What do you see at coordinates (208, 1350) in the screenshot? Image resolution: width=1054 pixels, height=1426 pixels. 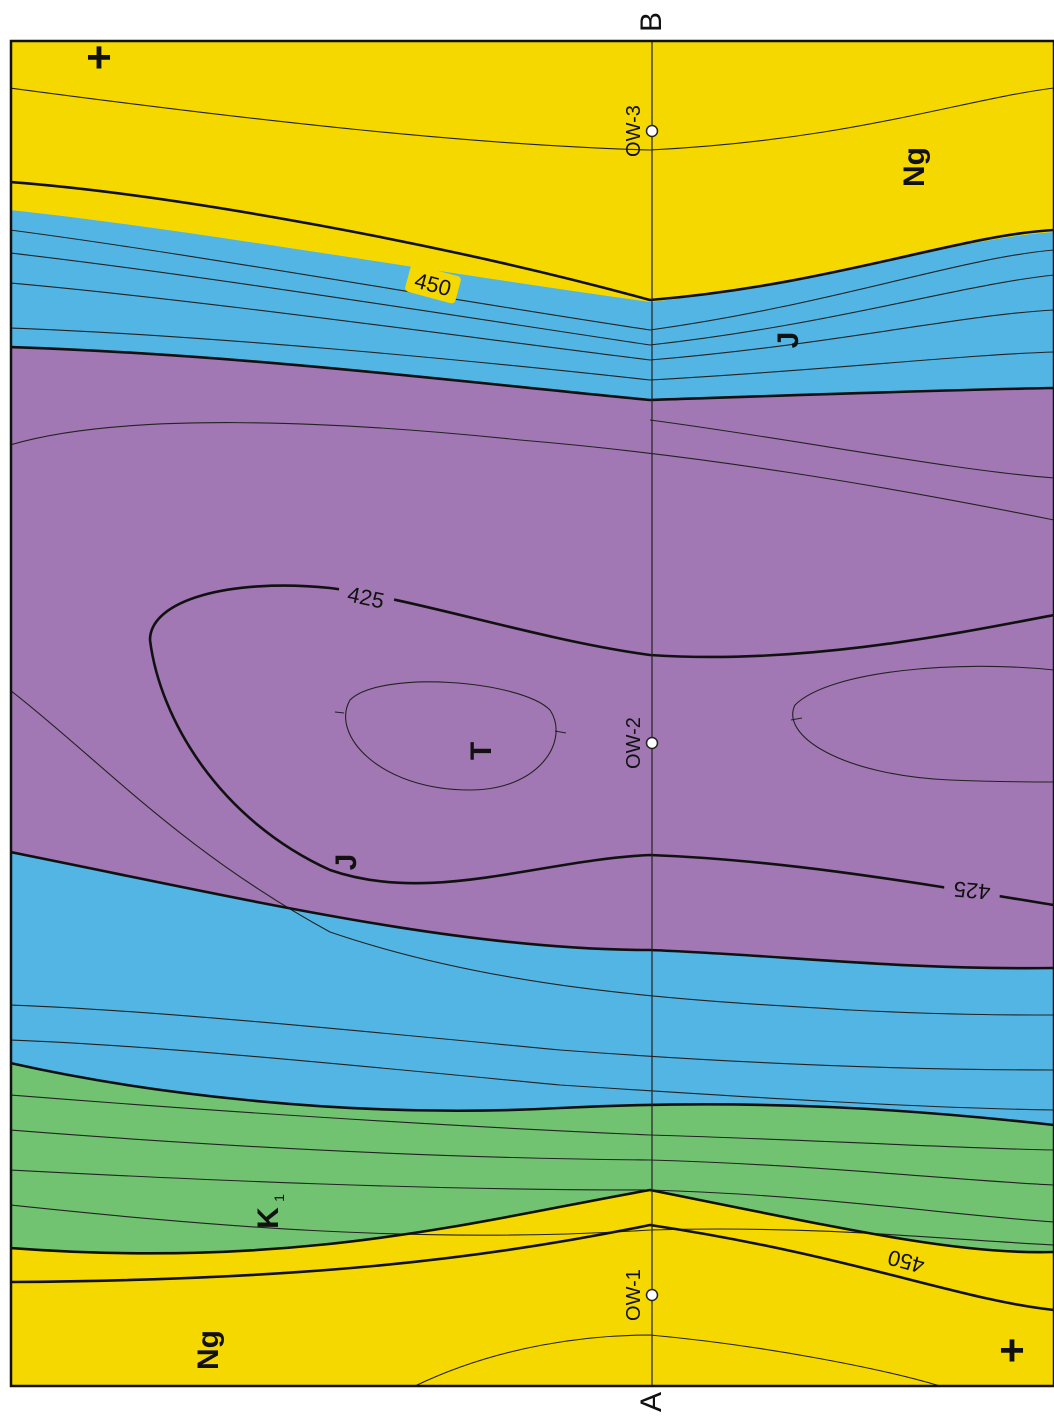 I see `unit-label-ng-left: Ng` at bounding box center [208, 1350].